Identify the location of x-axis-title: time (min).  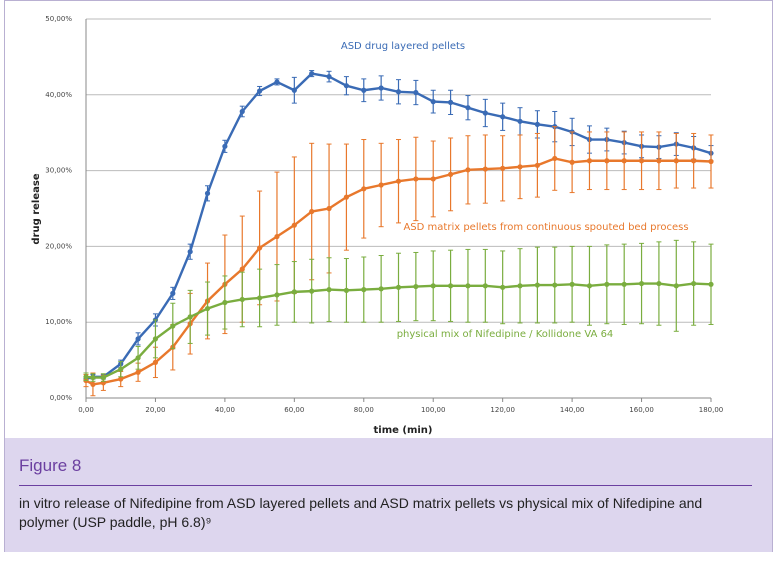
(403, 430).